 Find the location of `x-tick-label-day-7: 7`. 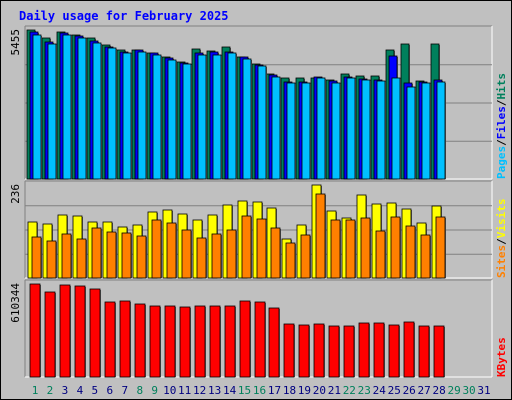

x-tick-label-day-7: 7 is located at coordinates (124, 390).